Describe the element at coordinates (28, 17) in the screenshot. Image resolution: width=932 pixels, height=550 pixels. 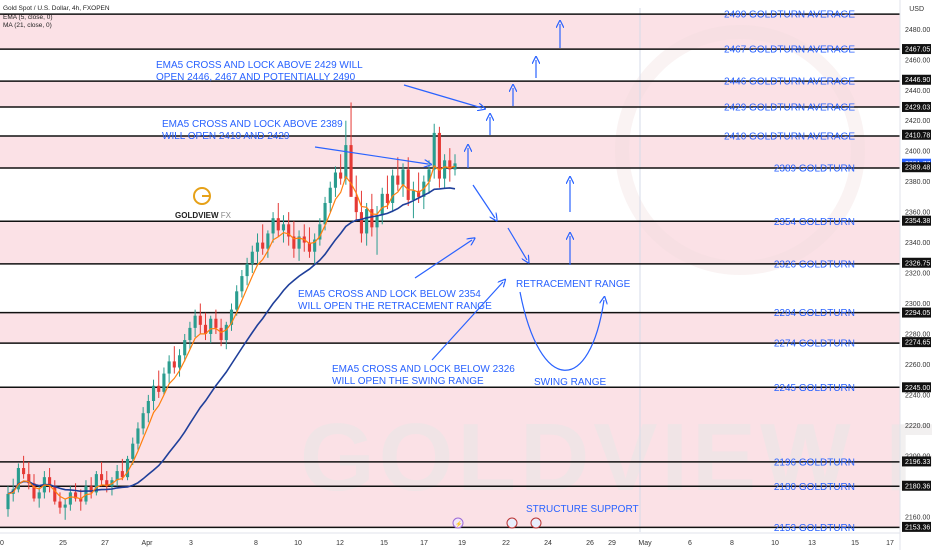
I see `ema-legend: EMA (5, close, 0)` at that location.